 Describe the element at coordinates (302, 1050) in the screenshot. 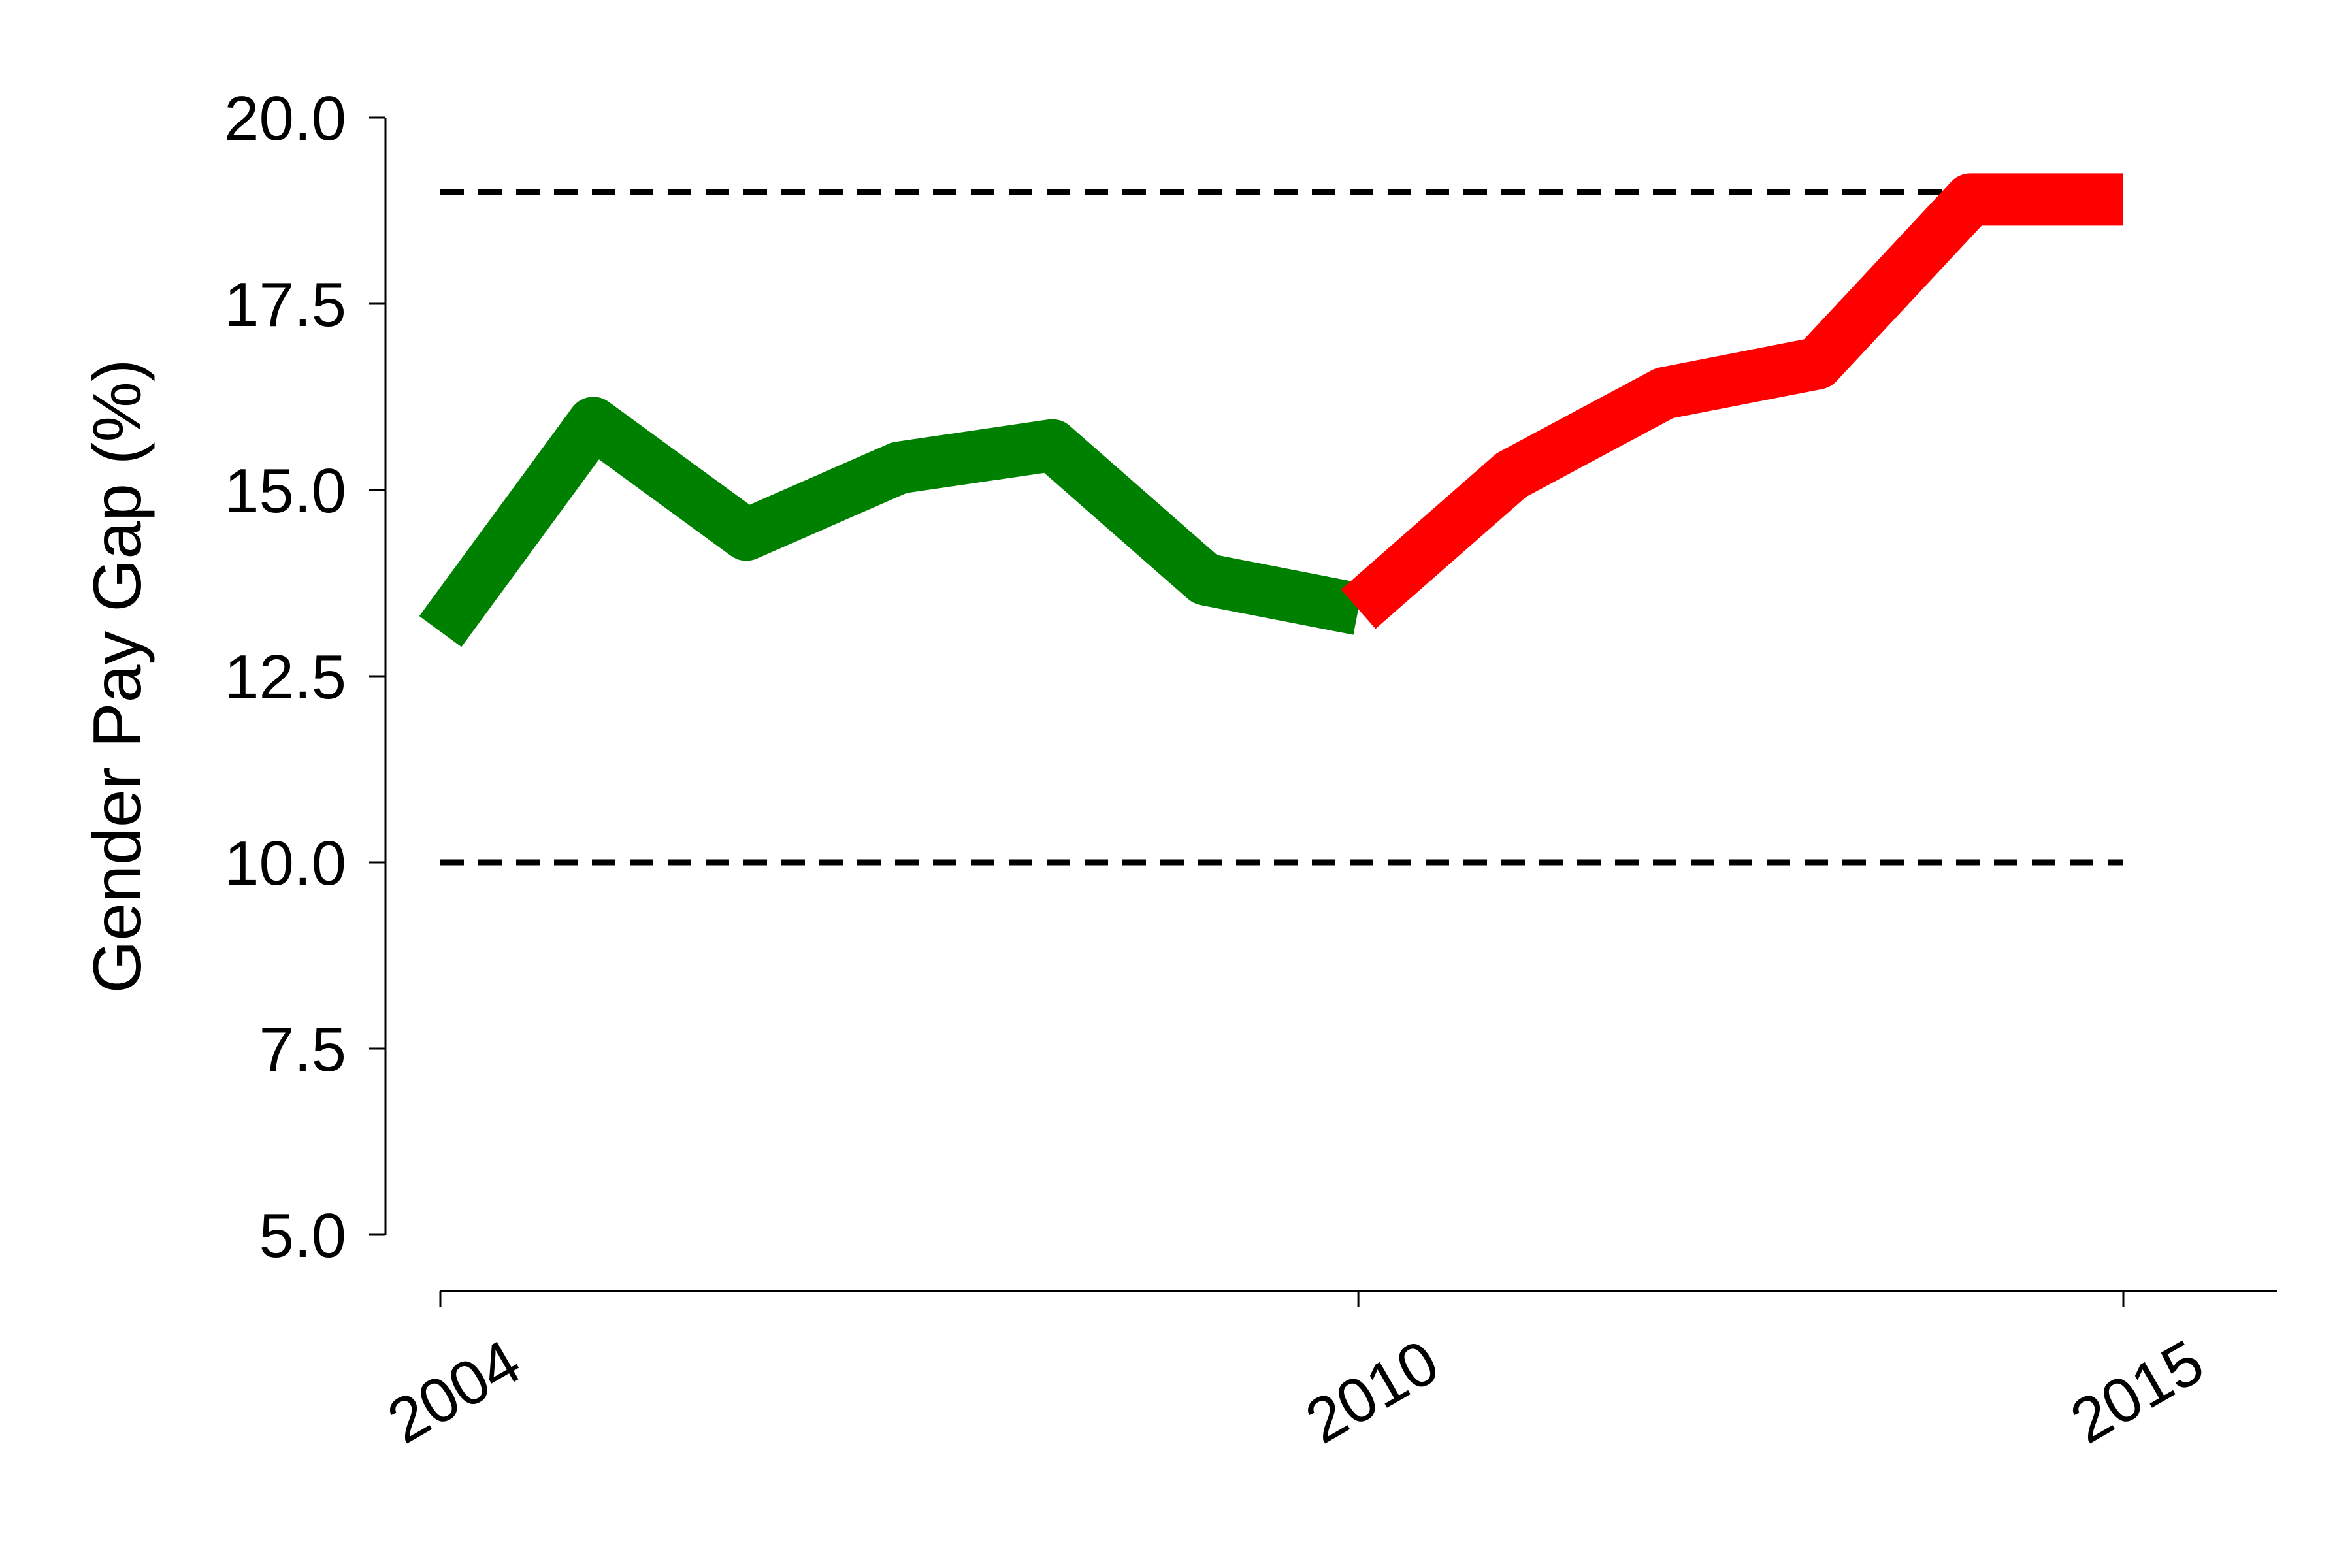

I see `y-tick-label: 7.5` at that location.